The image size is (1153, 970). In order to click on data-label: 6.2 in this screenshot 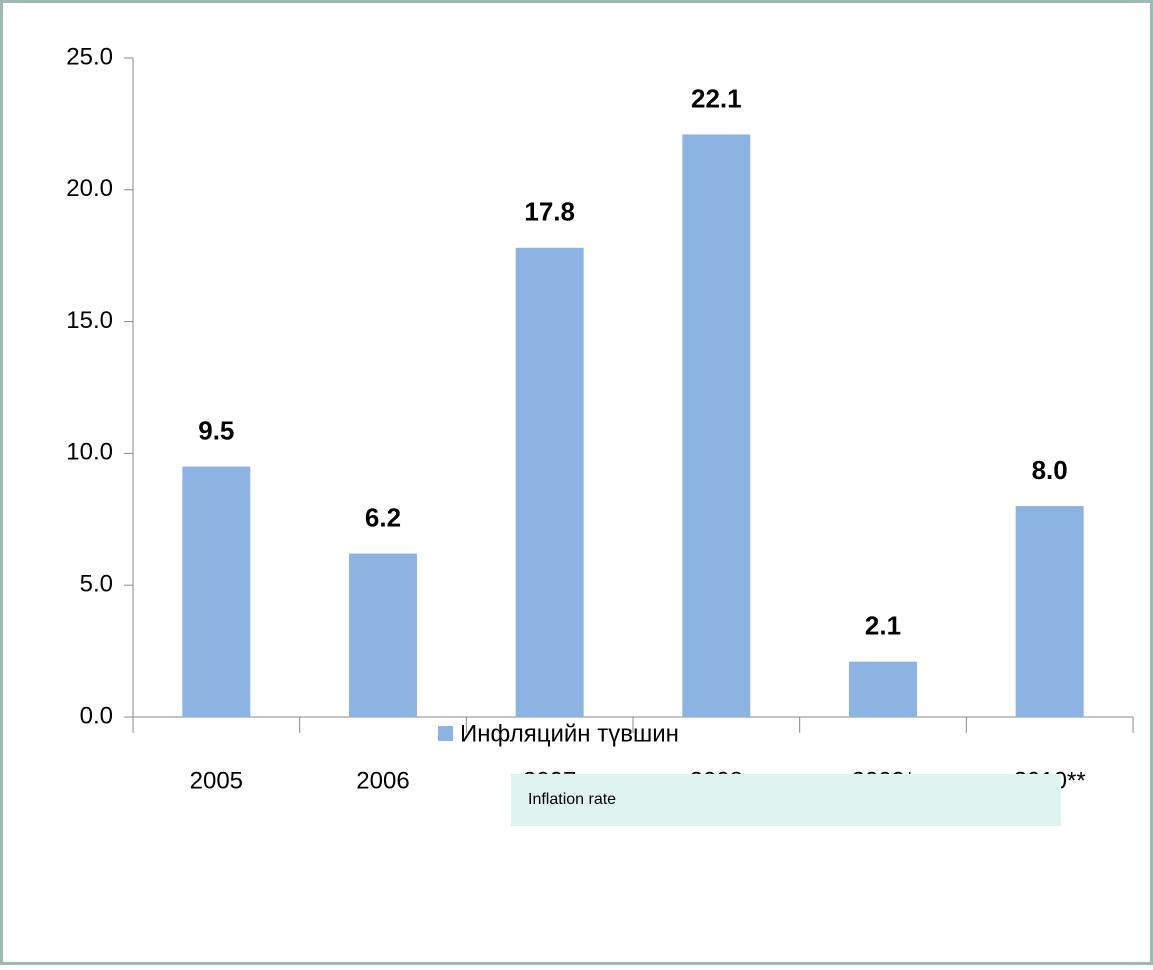, I will do `click(383, 517)`.